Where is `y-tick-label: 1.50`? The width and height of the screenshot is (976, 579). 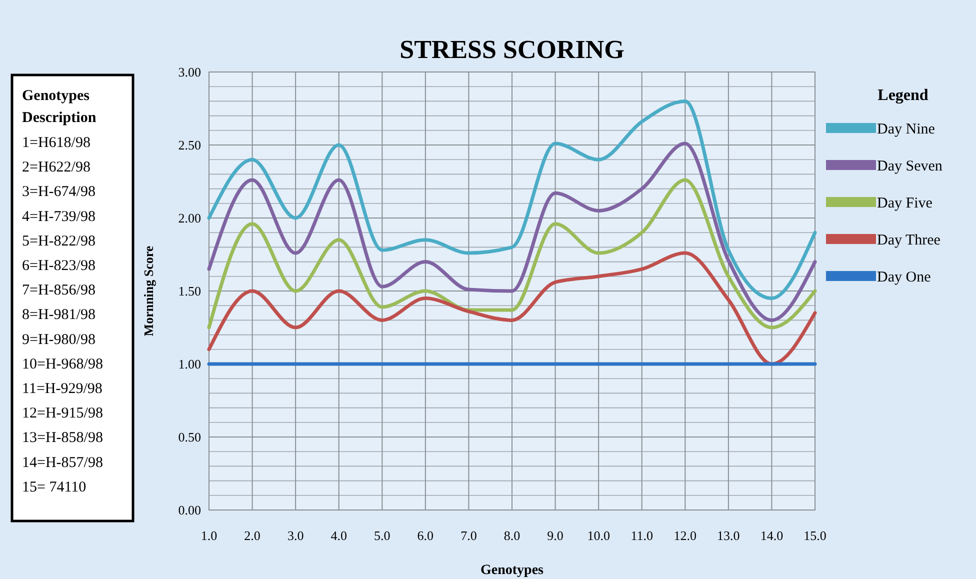
y-tick-label: 1.50 is located at coordinates (189, 291).